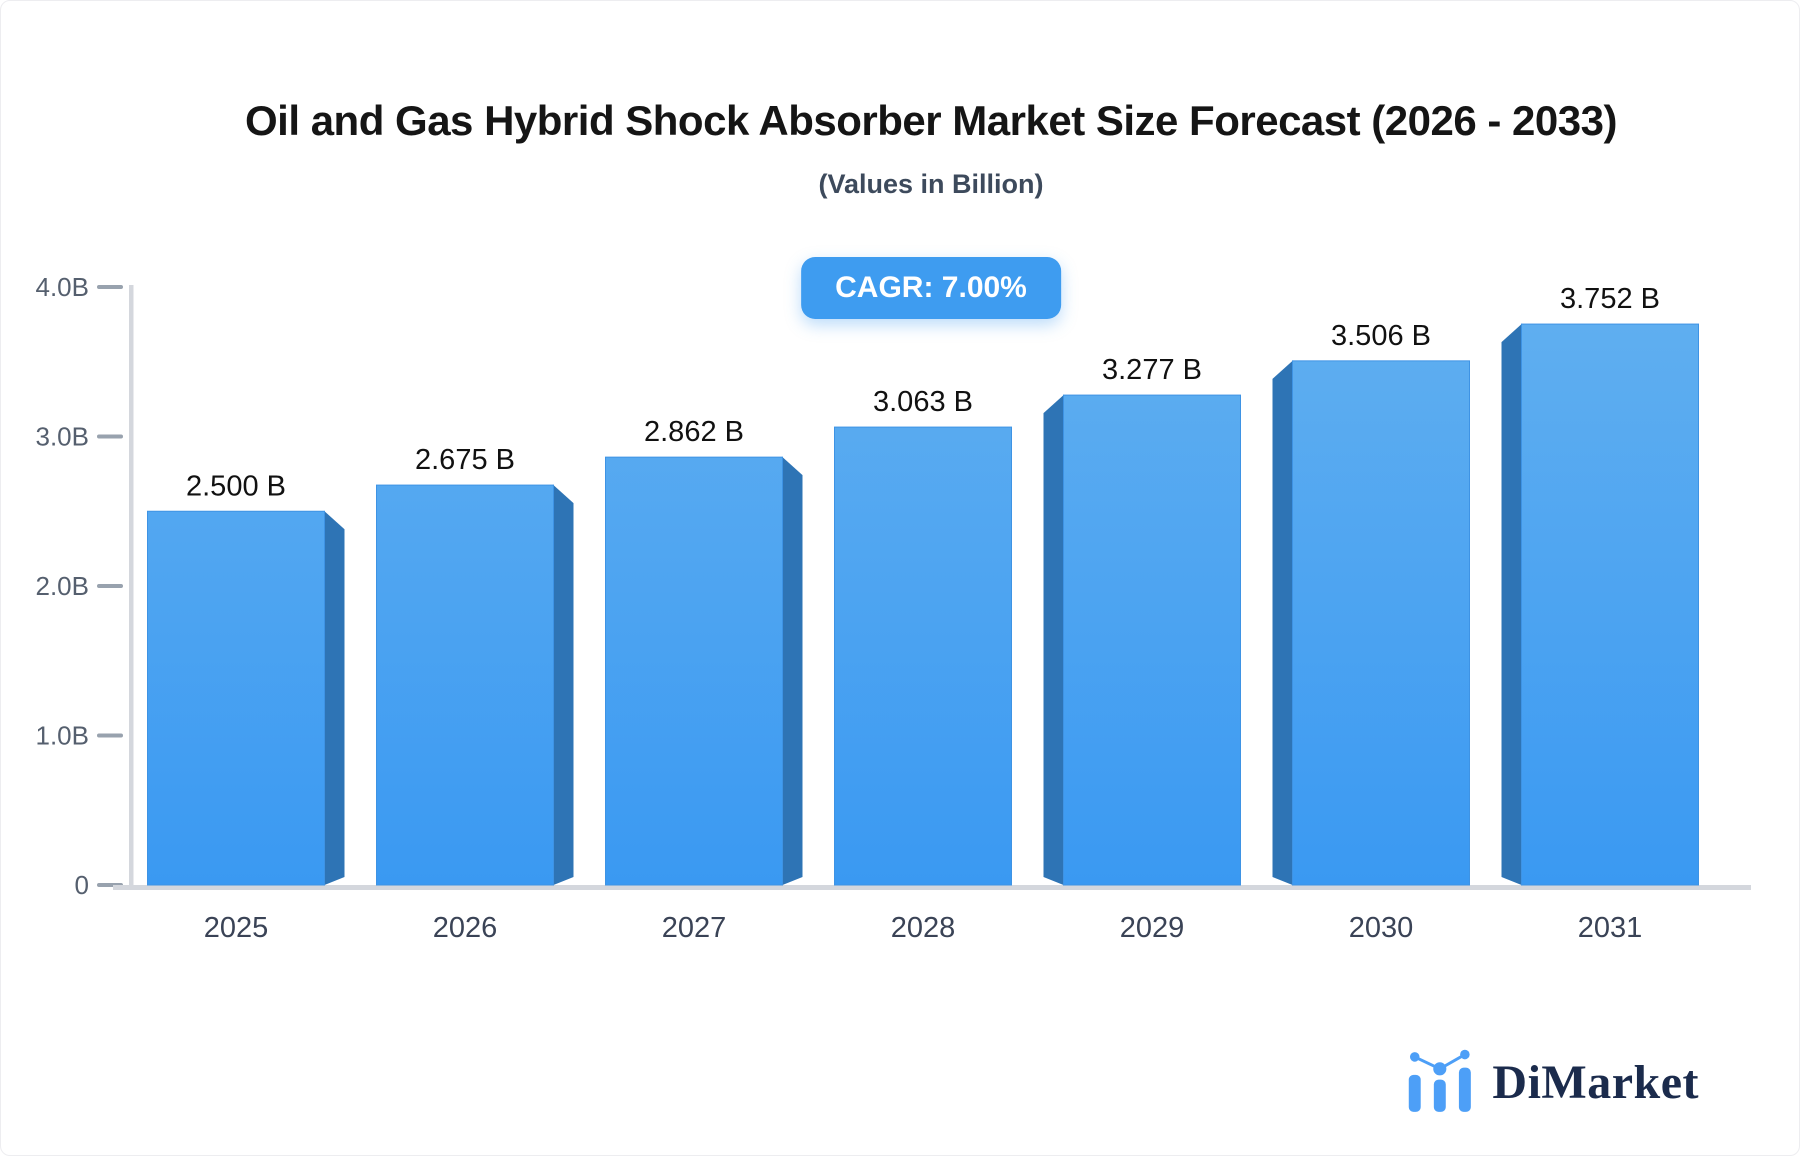  I want to click on y-axis-label: 4.0B, so click(63, 287).